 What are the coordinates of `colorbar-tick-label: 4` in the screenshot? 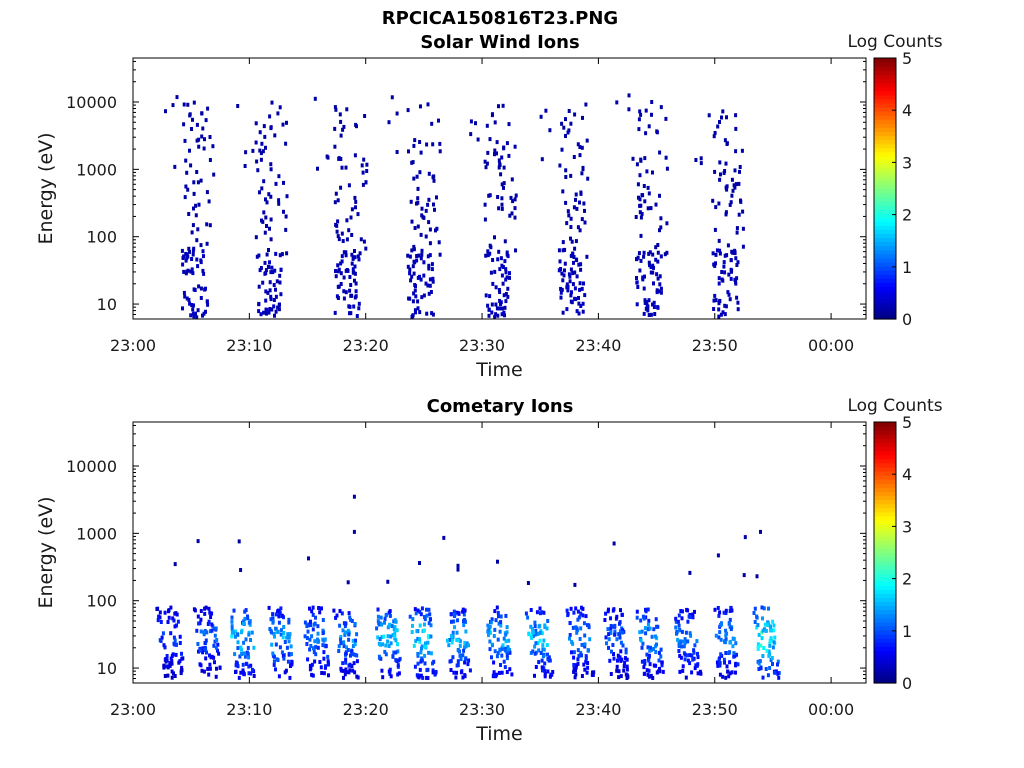 It's located at (907, 110).